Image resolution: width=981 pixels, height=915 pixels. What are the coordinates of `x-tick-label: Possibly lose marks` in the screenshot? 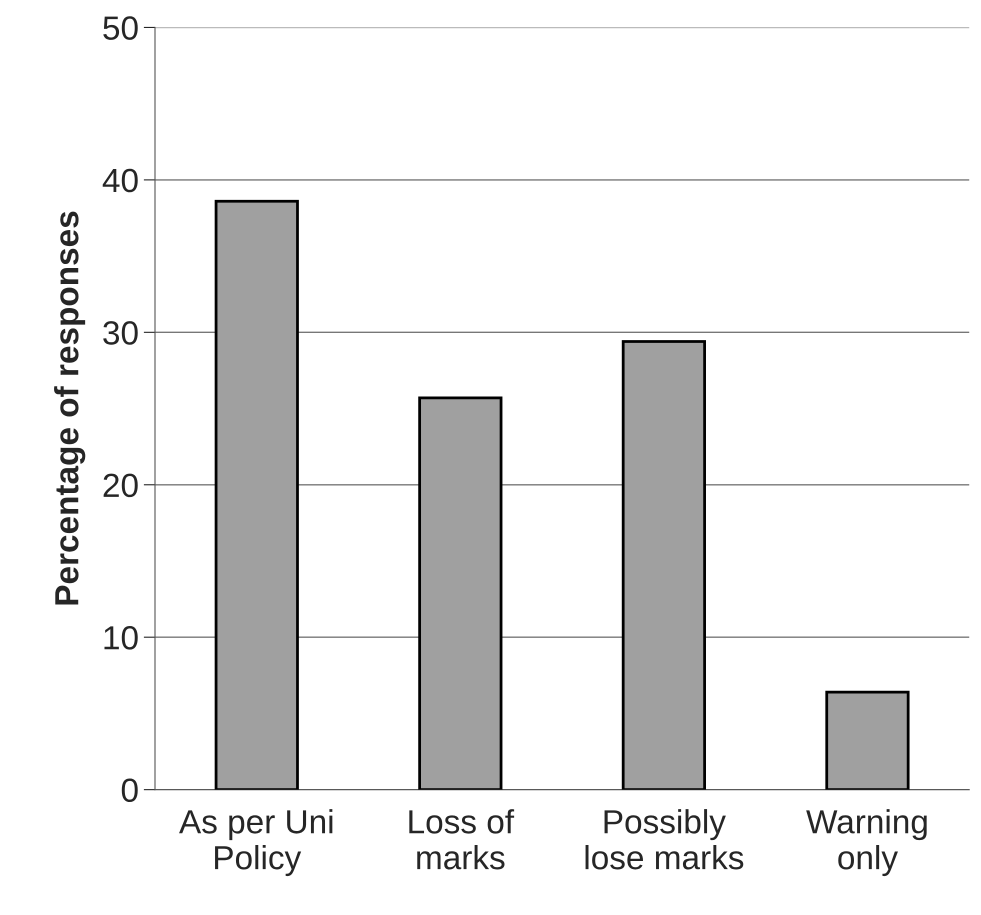 It's located at (665, 839).